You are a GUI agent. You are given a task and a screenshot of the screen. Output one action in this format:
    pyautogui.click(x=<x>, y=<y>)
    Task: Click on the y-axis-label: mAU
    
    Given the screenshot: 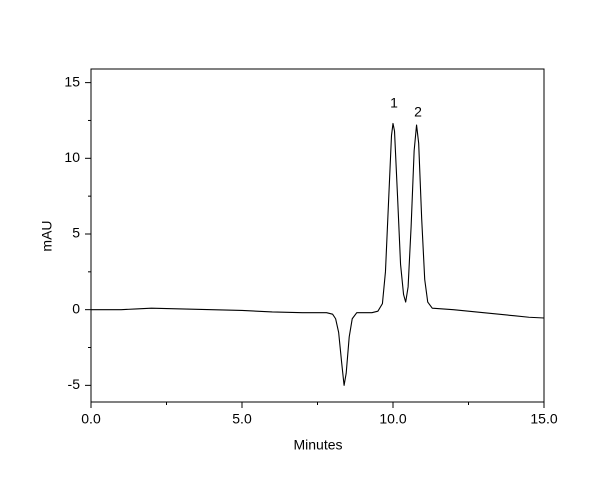 What is the action you would take?
    pyautogui.click(x=47, y=235)
    